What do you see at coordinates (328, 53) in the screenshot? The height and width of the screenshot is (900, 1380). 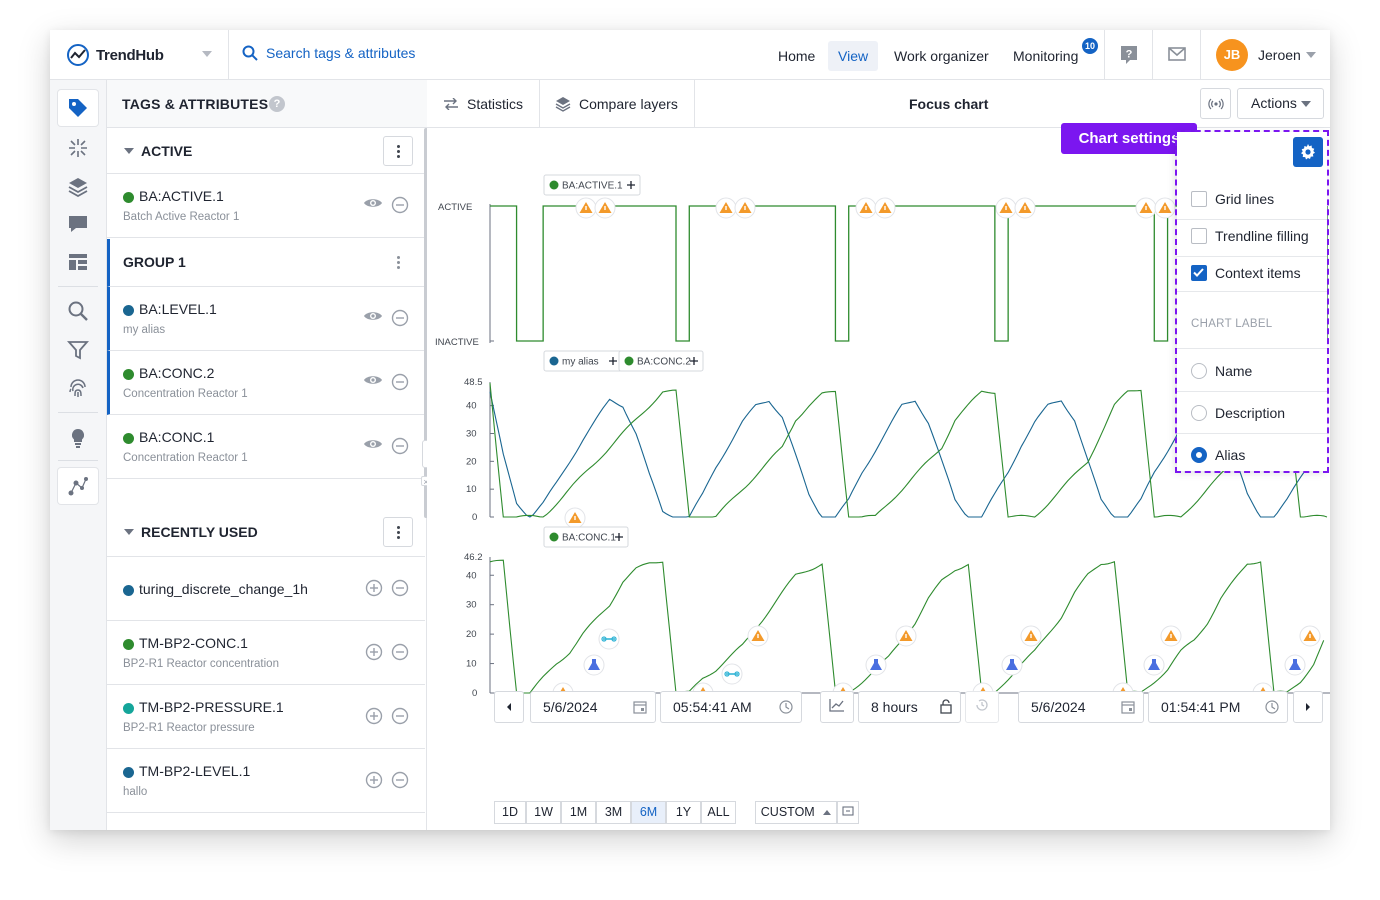 I see `search-input: Search tags & attributes` at bounding box center [328, 53].